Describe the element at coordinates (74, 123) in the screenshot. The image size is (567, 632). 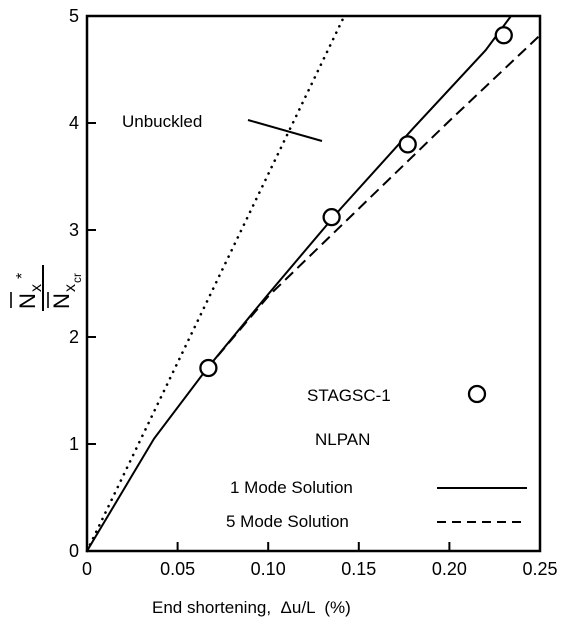
I see `y-tick-label: 4` at that location.